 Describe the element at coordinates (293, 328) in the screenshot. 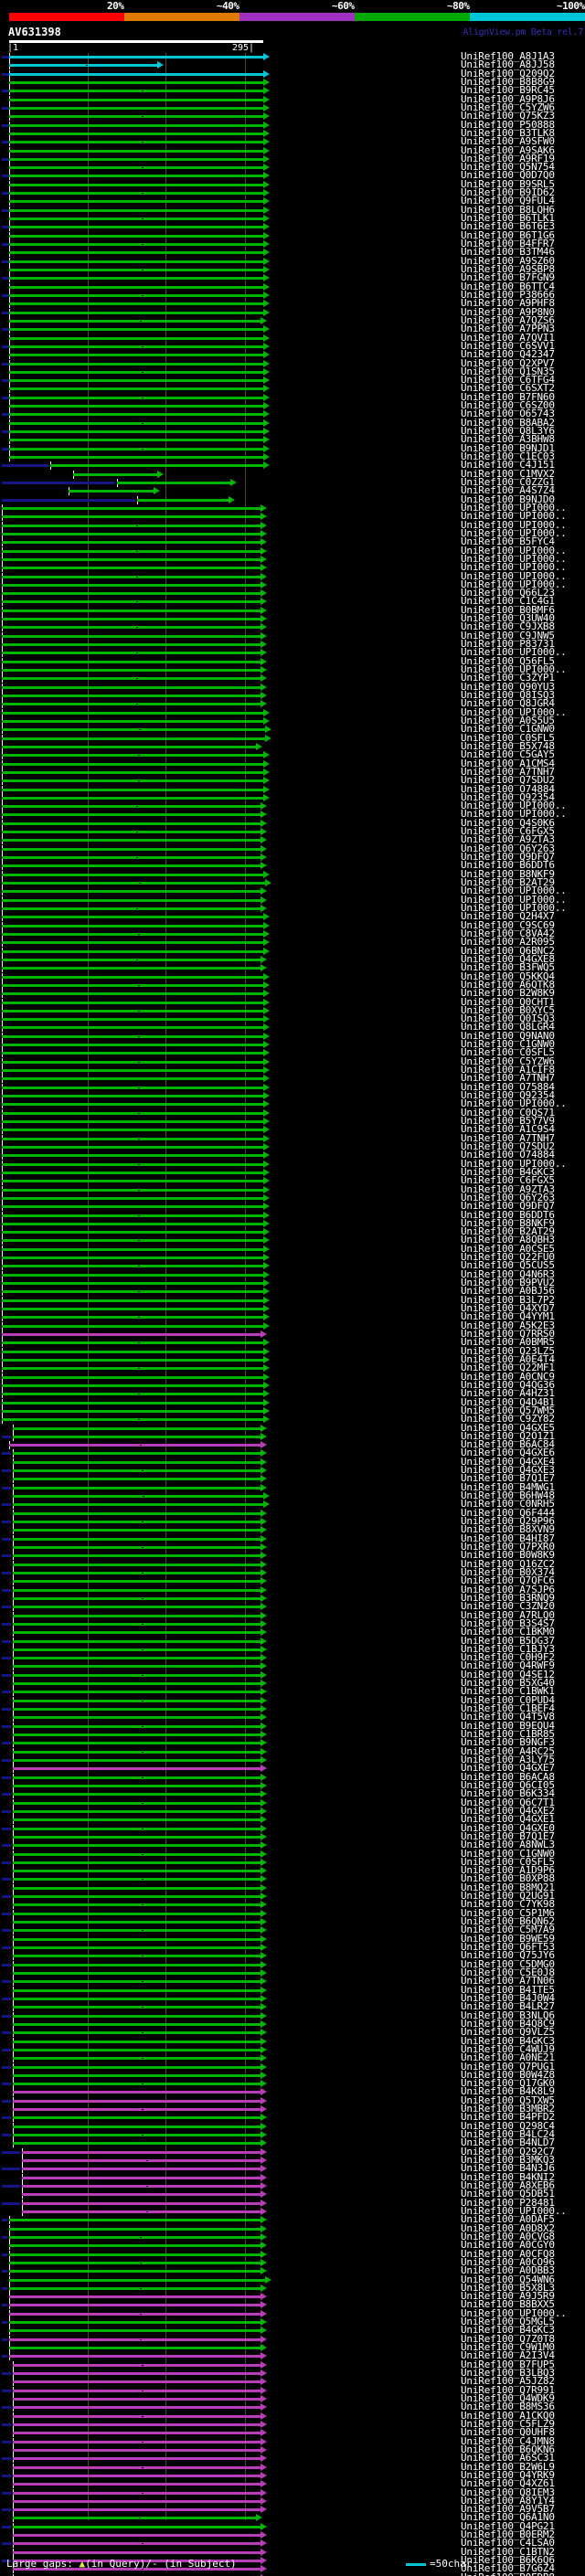

I see `alignment-row: UniRef100_A7PPN3` at that location.